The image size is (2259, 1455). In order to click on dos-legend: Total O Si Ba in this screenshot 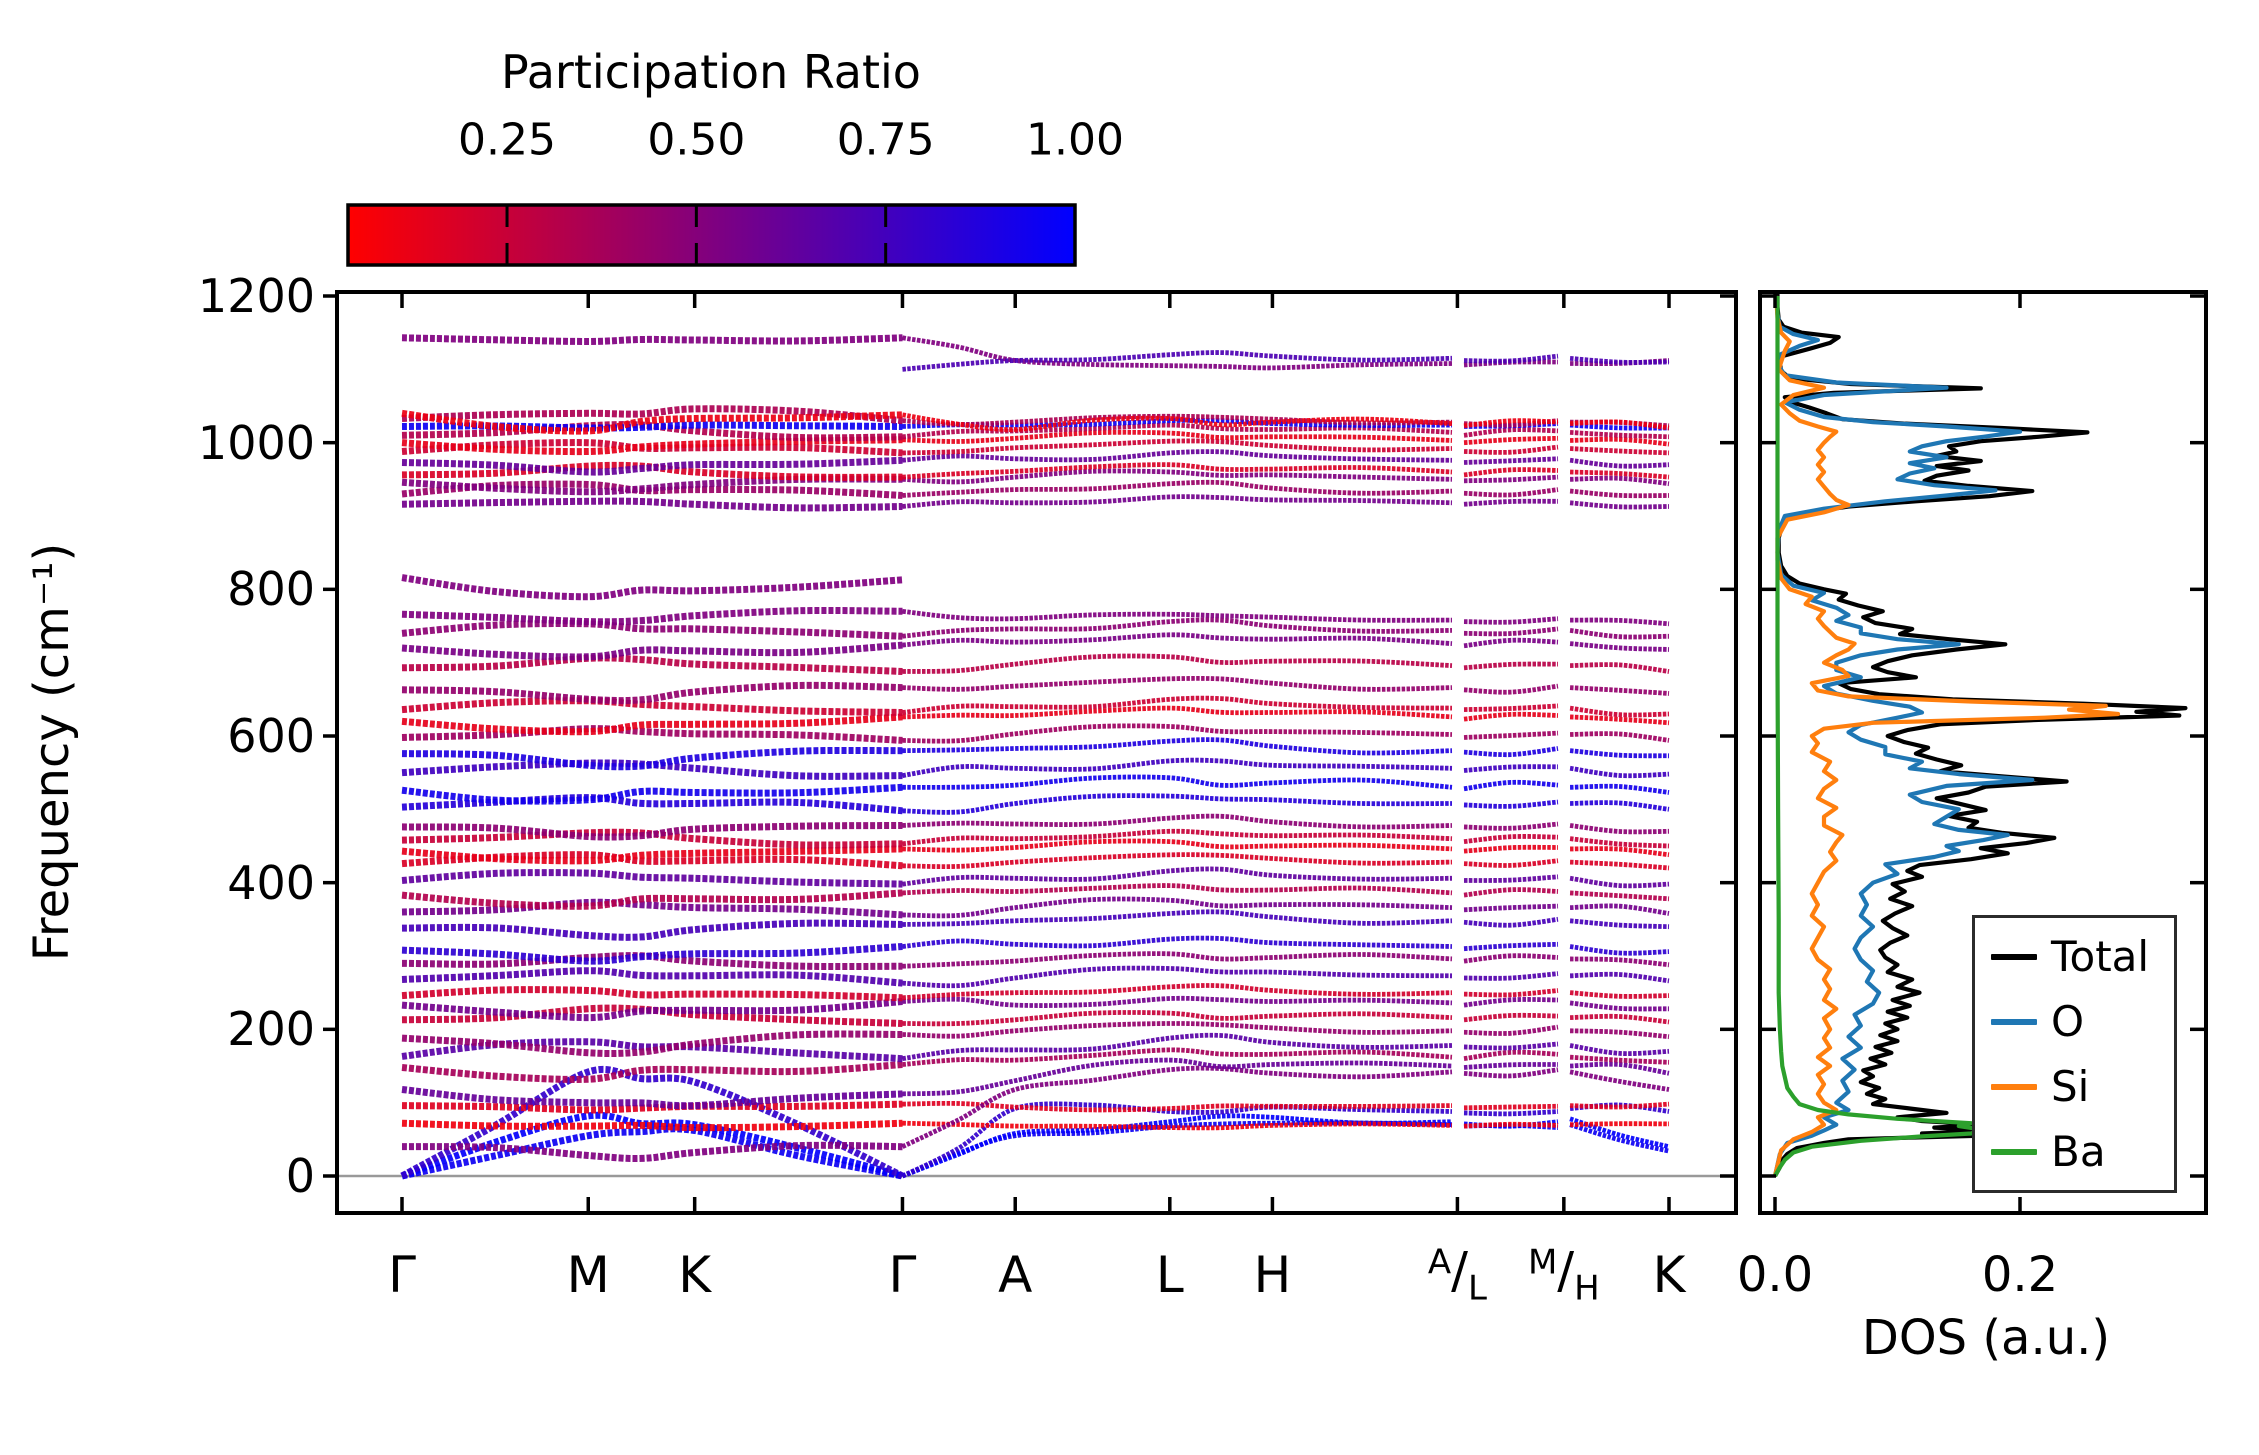, I will do `click(2074, 1054)`.